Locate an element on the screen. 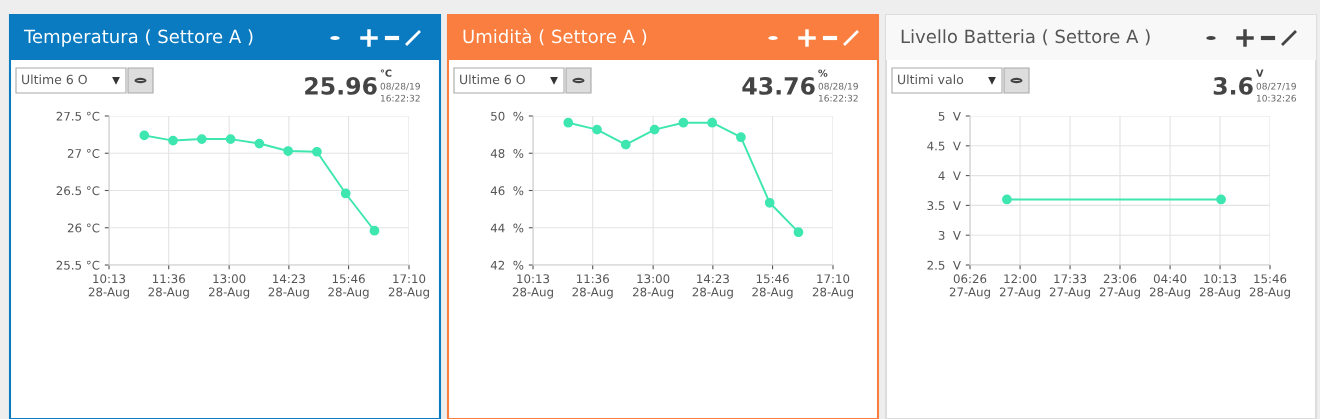 The width and height of the screenshot is (1320, 419). y-tick-label: 50 % is located at coordinates (507, 116).